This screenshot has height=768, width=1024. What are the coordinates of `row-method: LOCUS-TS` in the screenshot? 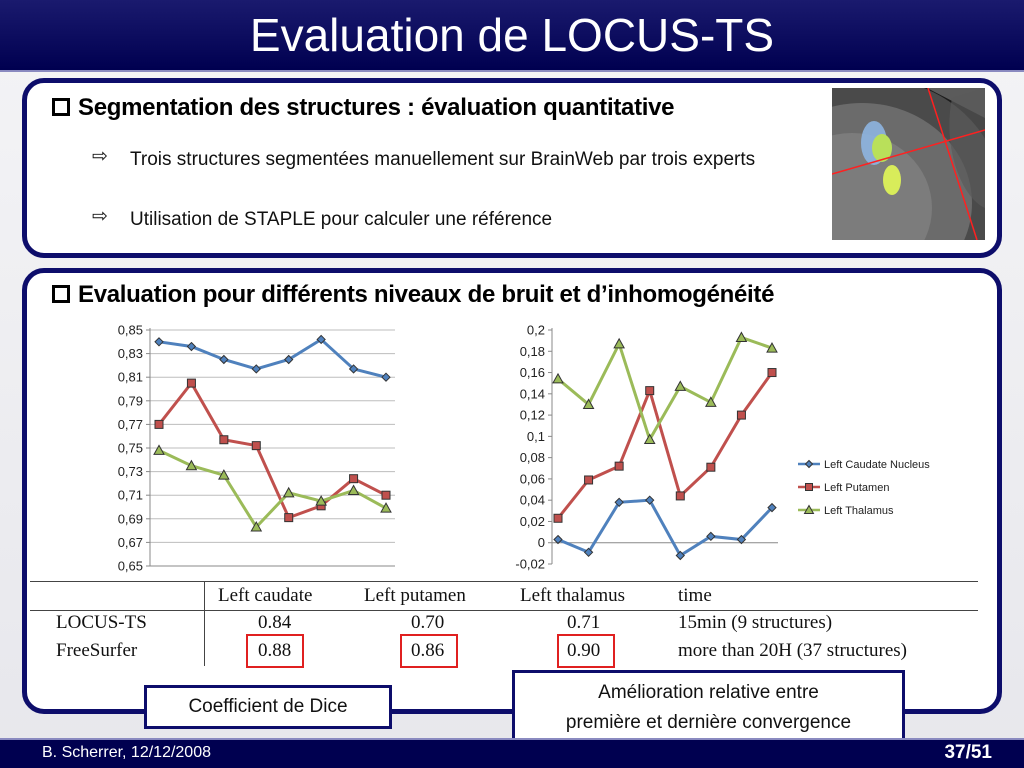 It's located at (101, 622).